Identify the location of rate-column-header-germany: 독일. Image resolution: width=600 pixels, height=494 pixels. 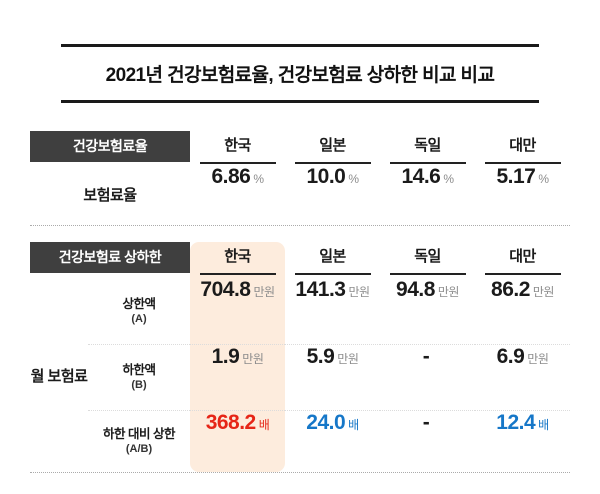
(427, 148).